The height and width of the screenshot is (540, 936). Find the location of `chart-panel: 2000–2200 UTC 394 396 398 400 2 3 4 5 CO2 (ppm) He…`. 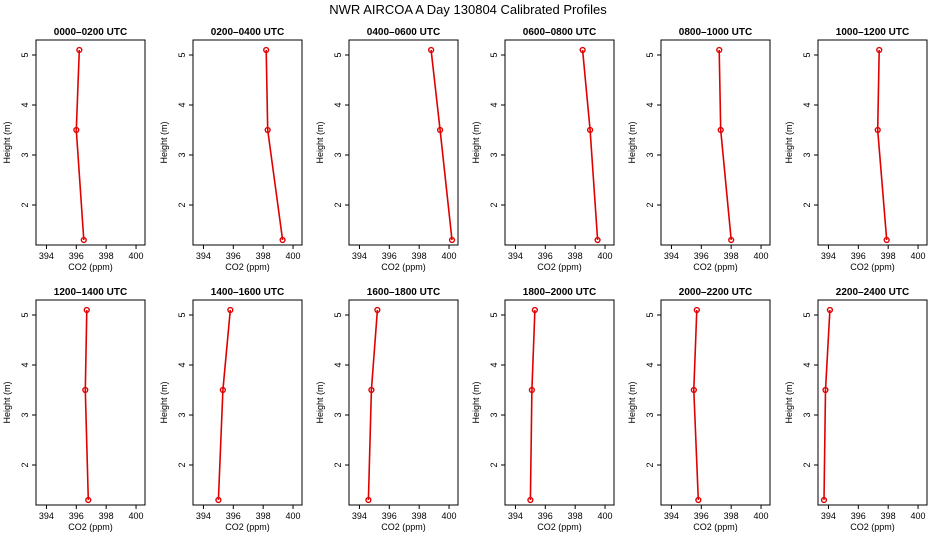

chart-panel: 2000–2200 UTC 394 396 398 400 2 3 4 5 CO2 (ppm) He… is located at coordinates (699, 409).